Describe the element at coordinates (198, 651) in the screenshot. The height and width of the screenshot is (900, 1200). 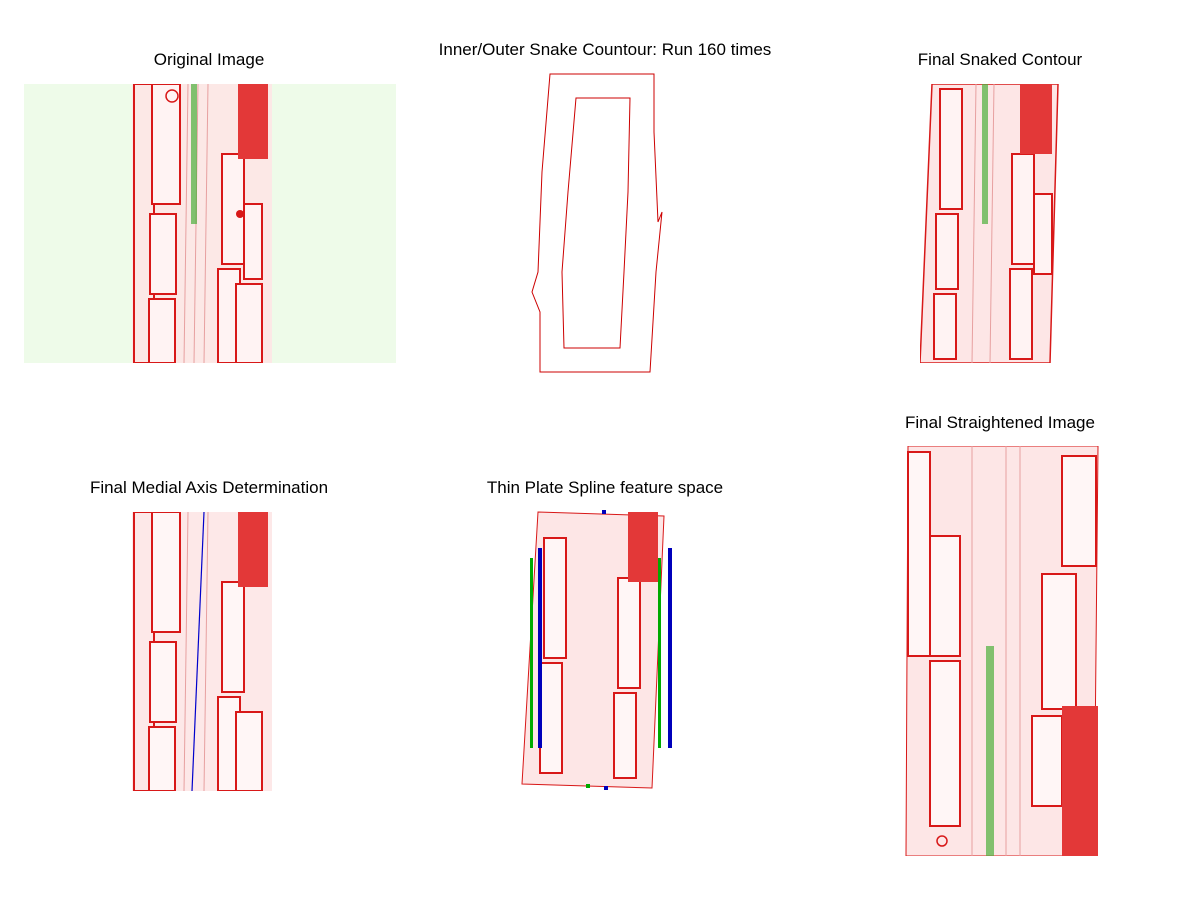
I see `medial-axis-line` at that location.